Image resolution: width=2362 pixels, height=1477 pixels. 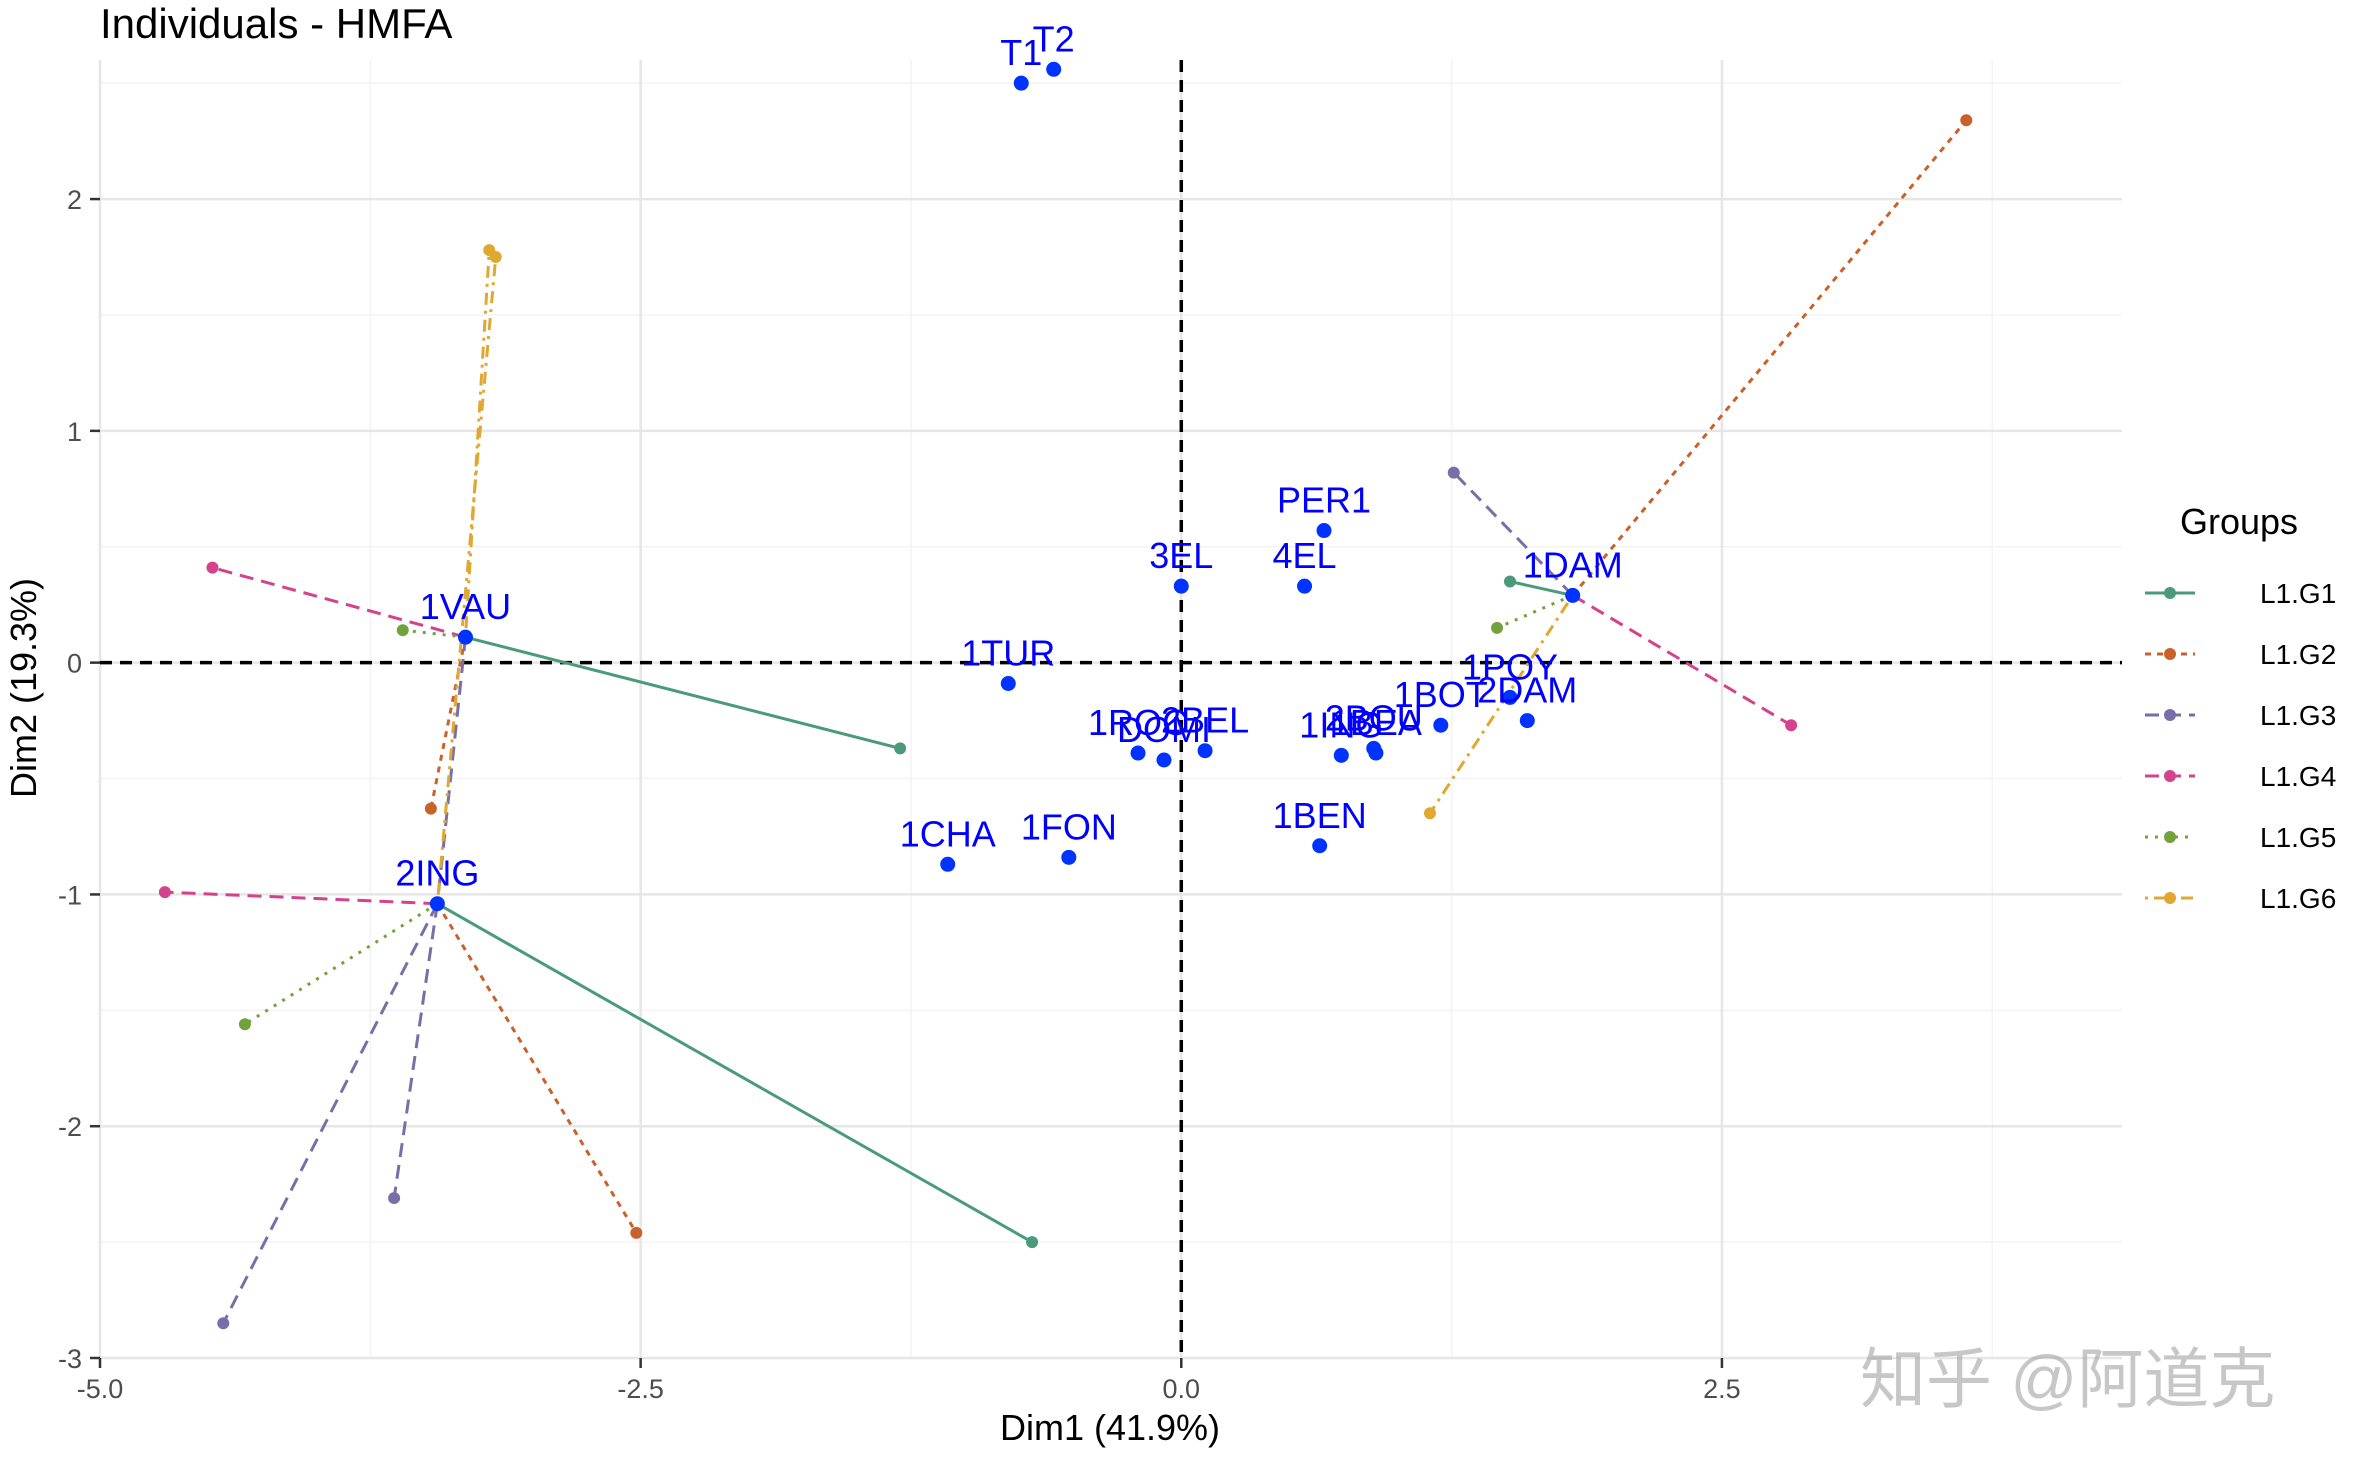 What do you see at coordinates (2298, 654) in the screenshot?
I see `legend-label-l1-g2: L1.G2` at bounding box center [2298, 654].